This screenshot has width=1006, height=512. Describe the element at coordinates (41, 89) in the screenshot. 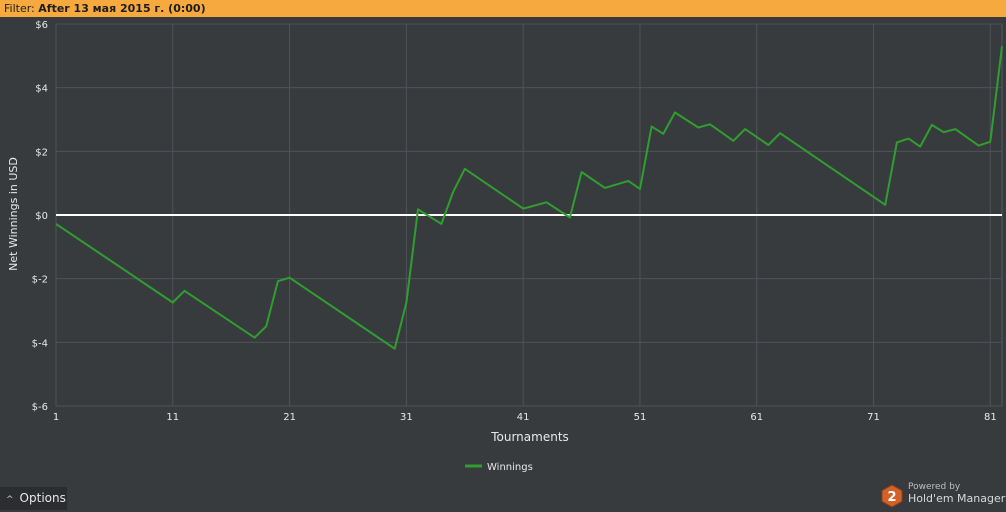

I see `y-tick-label: $4` at that location.